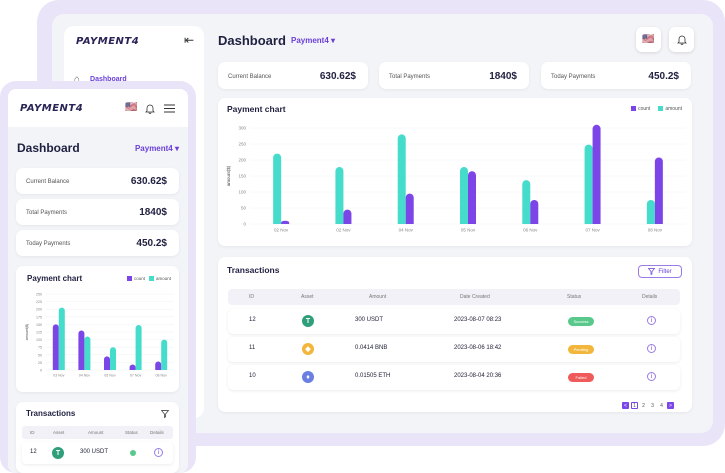  I want to click on sidebar-item-dashboard: ⌂ Dashboard, so click(100, 79).